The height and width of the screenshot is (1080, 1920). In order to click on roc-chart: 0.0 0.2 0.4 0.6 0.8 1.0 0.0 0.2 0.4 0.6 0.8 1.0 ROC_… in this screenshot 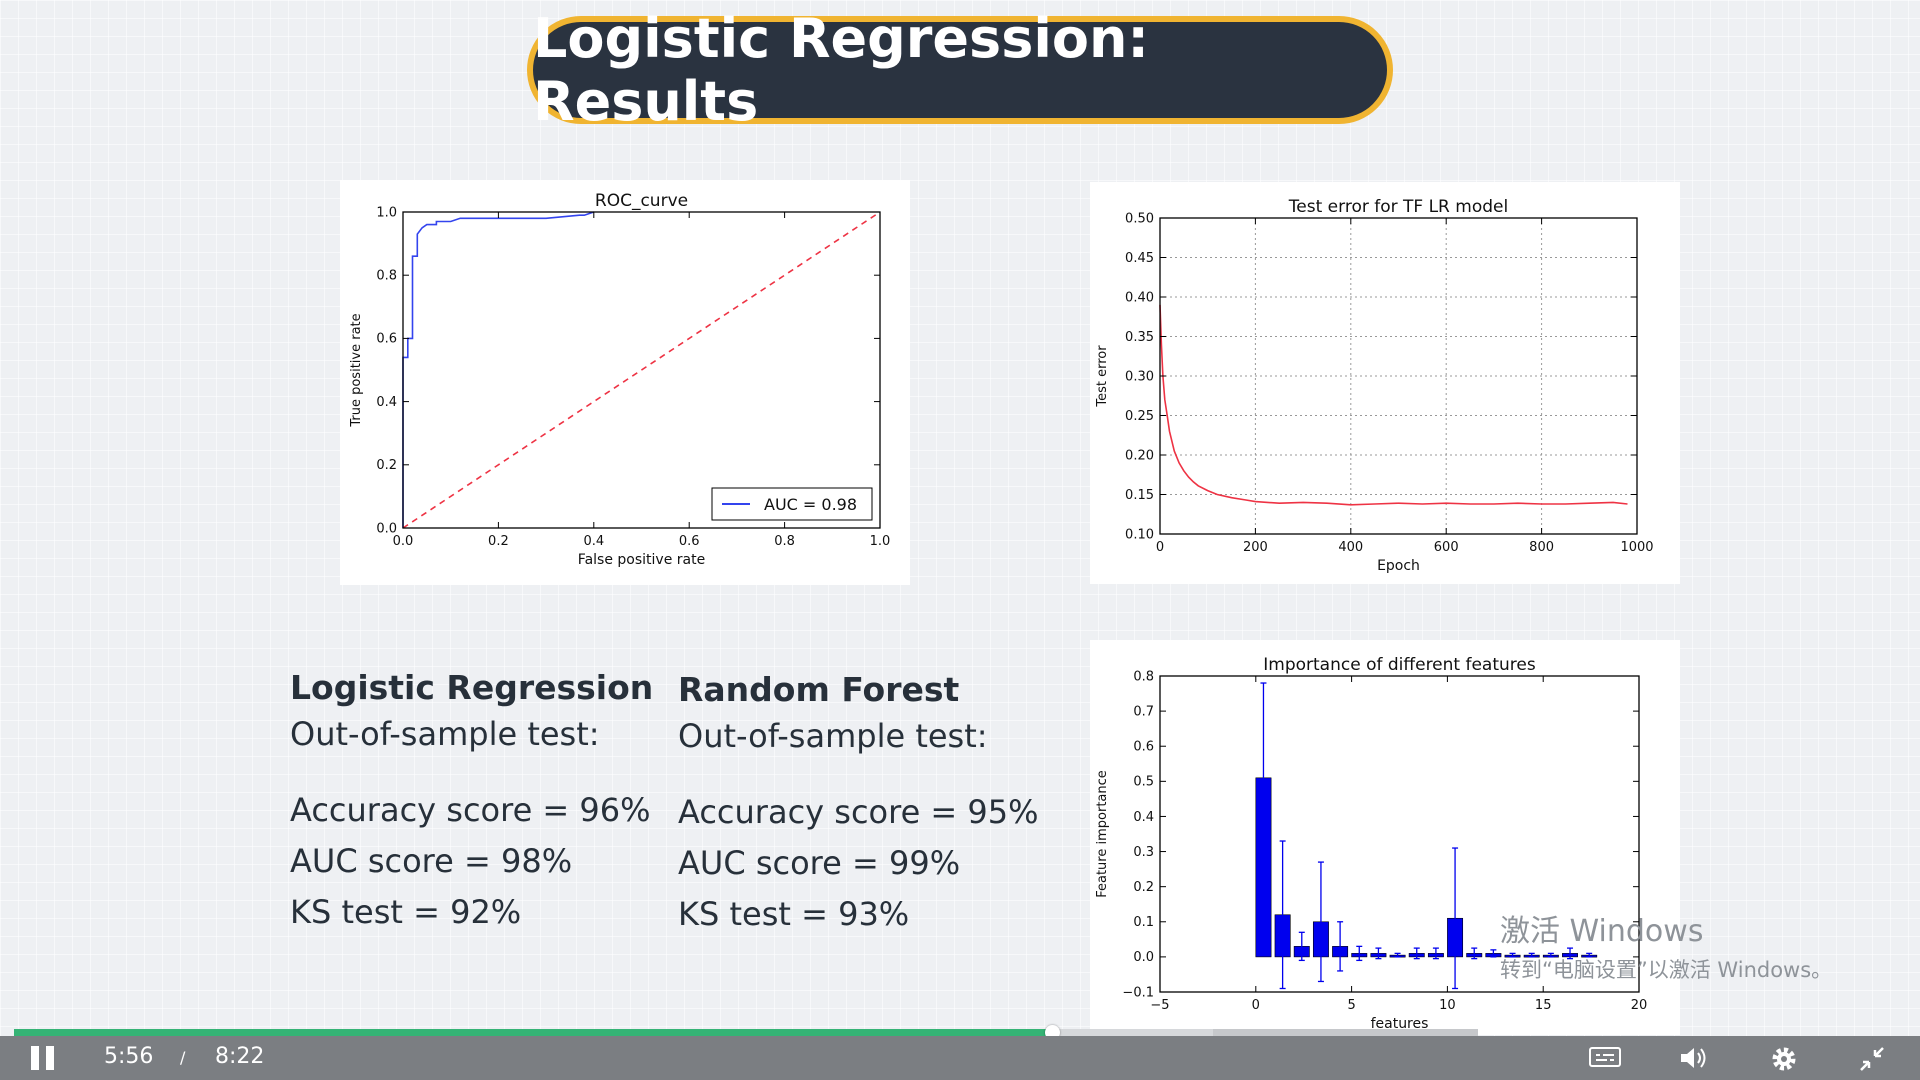, I will do `click(625, 382)`.